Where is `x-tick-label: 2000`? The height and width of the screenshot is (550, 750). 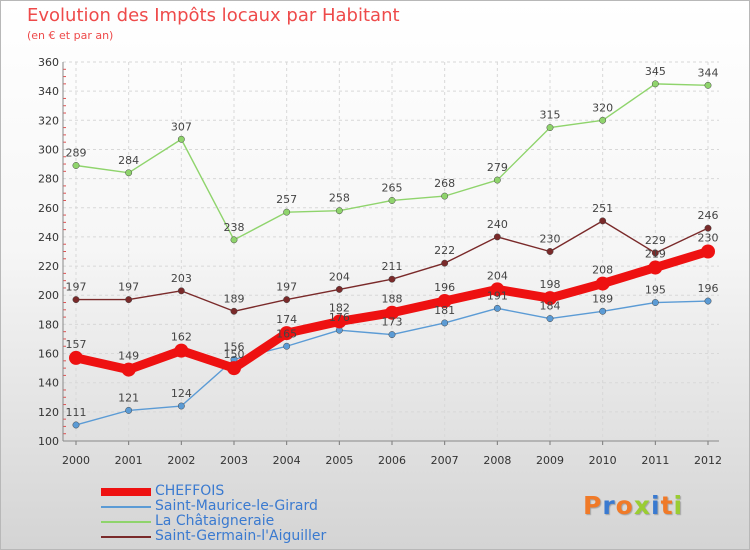 x-tick-label: 2000 is located at coordinates (76, 460).